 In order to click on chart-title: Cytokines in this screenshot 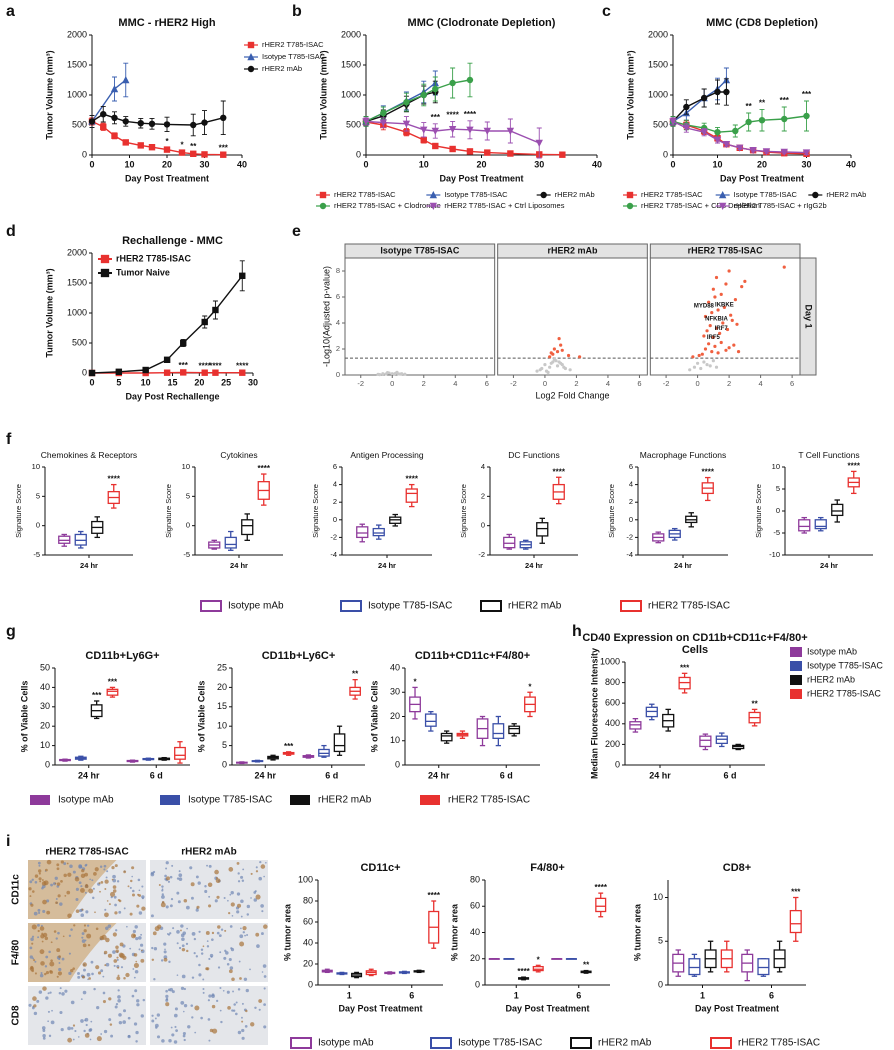, I will do `click(239, 455)`.